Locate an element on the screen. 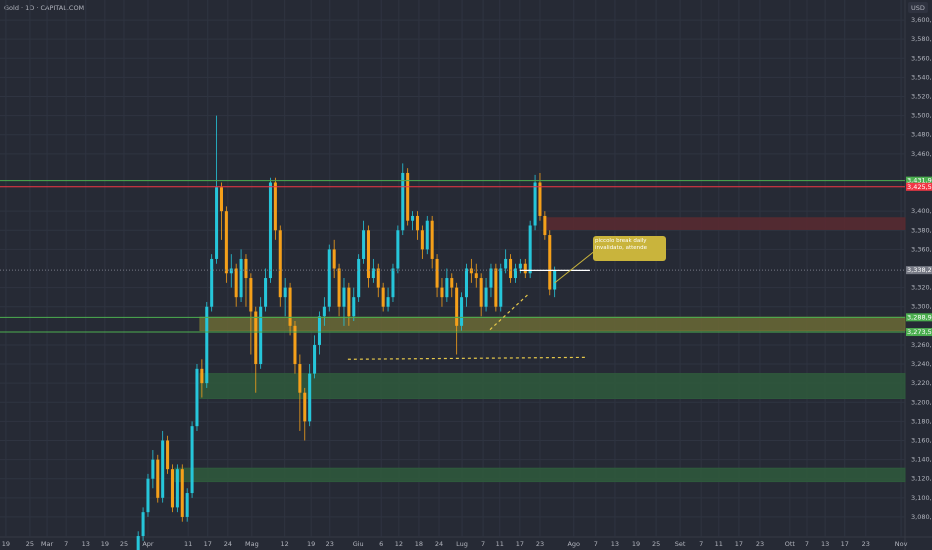 The height and width of the screenshot is (550, 932). y-tick-label: 3,600,00 is located at coordinates (921, 20).